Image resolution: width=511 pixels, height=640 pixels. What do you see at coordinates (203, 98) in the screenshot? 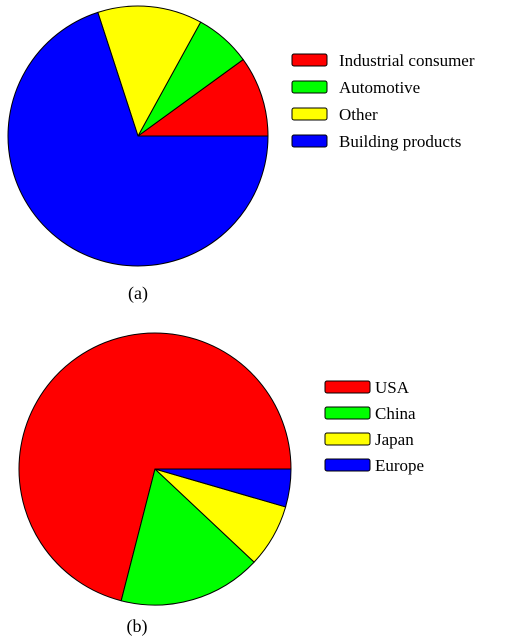
I see `pie-a-slice-industrial-consumer` at bounding box center [203, 98].